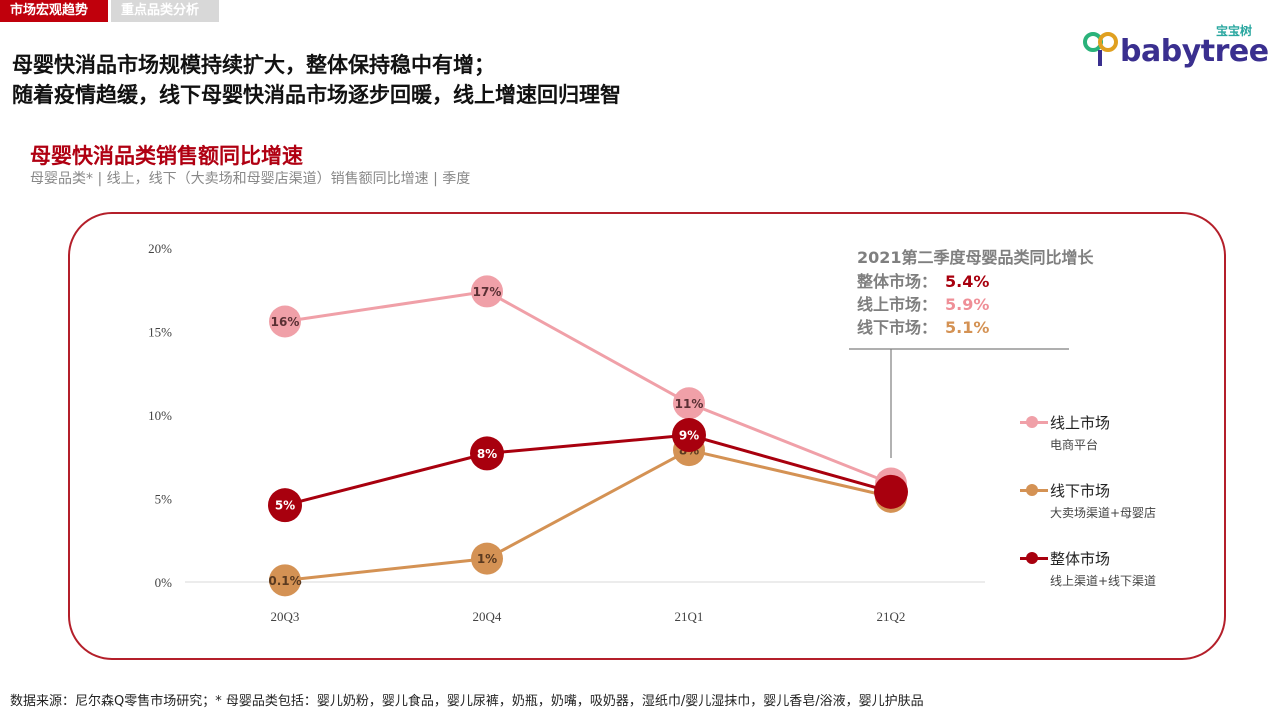 The height and width of the screenshot is (720, 1280). I want to click on tab-category-analysis: 重点品类分析, so click(165, 11).